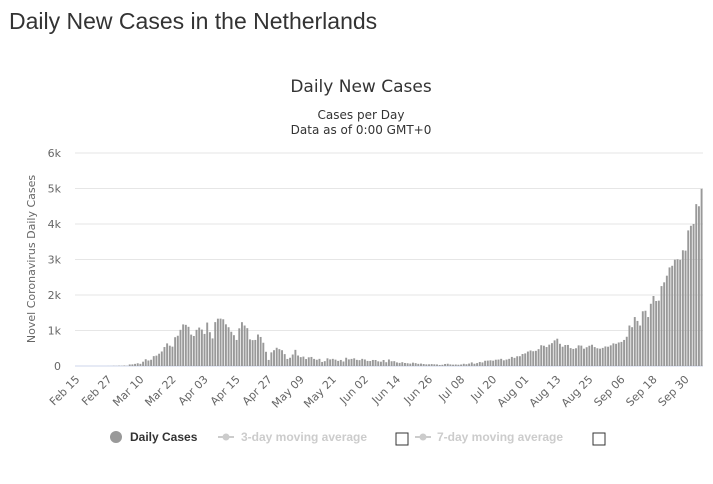 This screenshot has height=484, width=713. I want to click on checkbox-3day-average, so click(402, 439).